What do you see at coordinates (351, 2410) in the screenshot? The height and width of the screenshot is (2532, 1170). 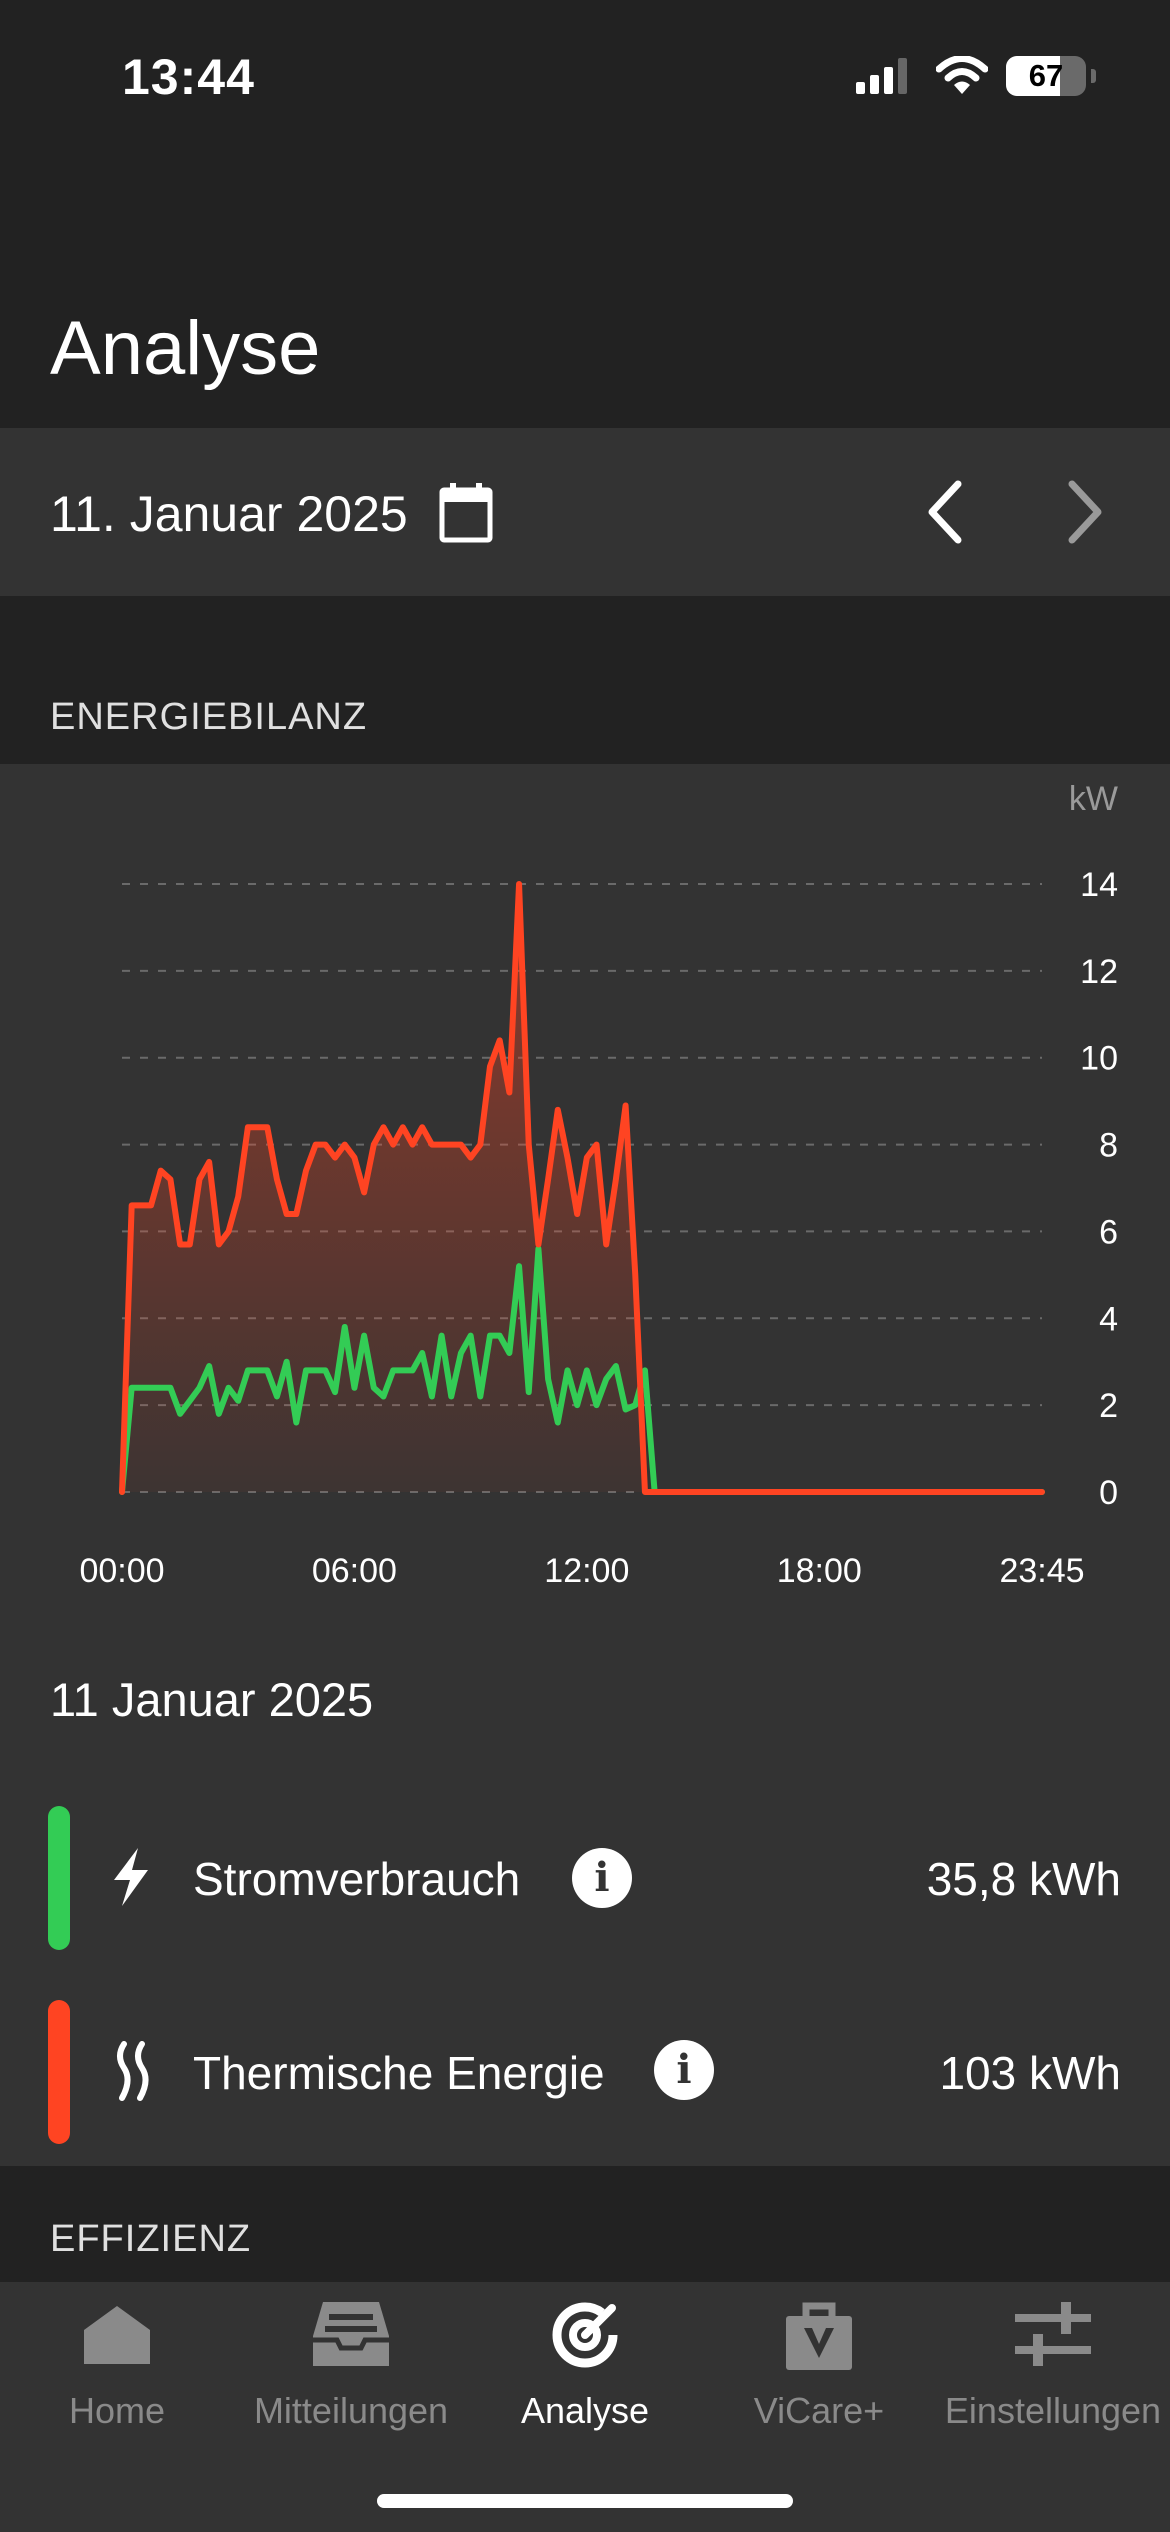 I see `tab-label: Mitteilungen` at bounding box center [351, 2410].